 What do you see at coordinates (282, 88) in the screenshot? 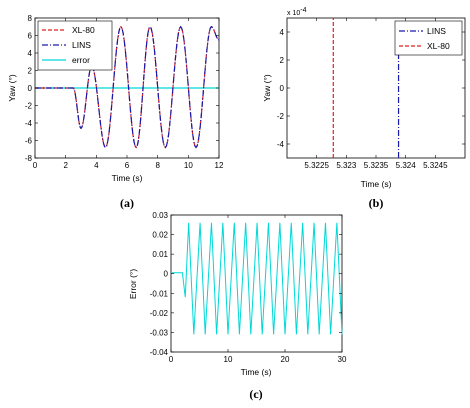
I see `chart-b-ytick-label-2: 0` at bounding box center [282, 88].